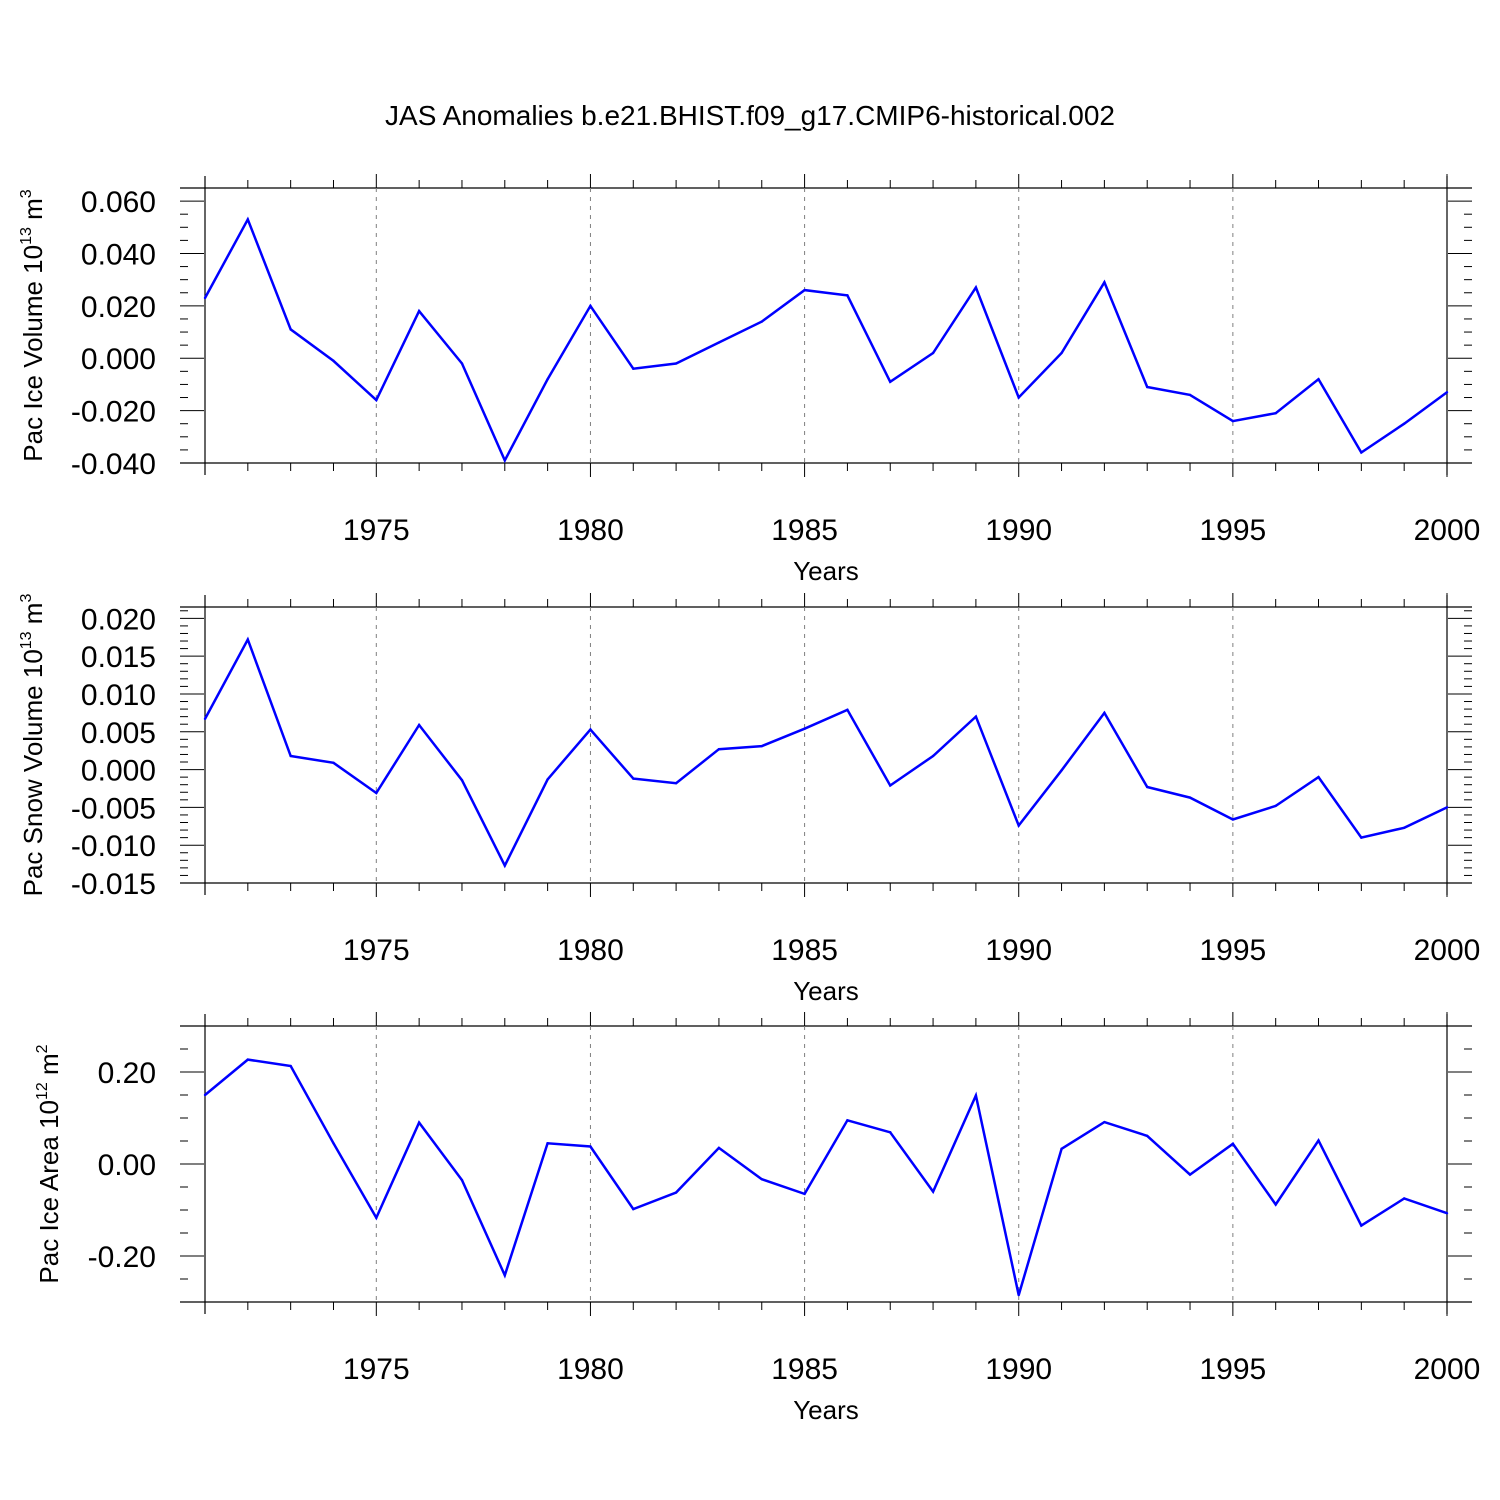  What do you see at coordinates (113, 846) in the screenshot?
I see `y-tick-label: -0.010` at bounding box center [113, 846].